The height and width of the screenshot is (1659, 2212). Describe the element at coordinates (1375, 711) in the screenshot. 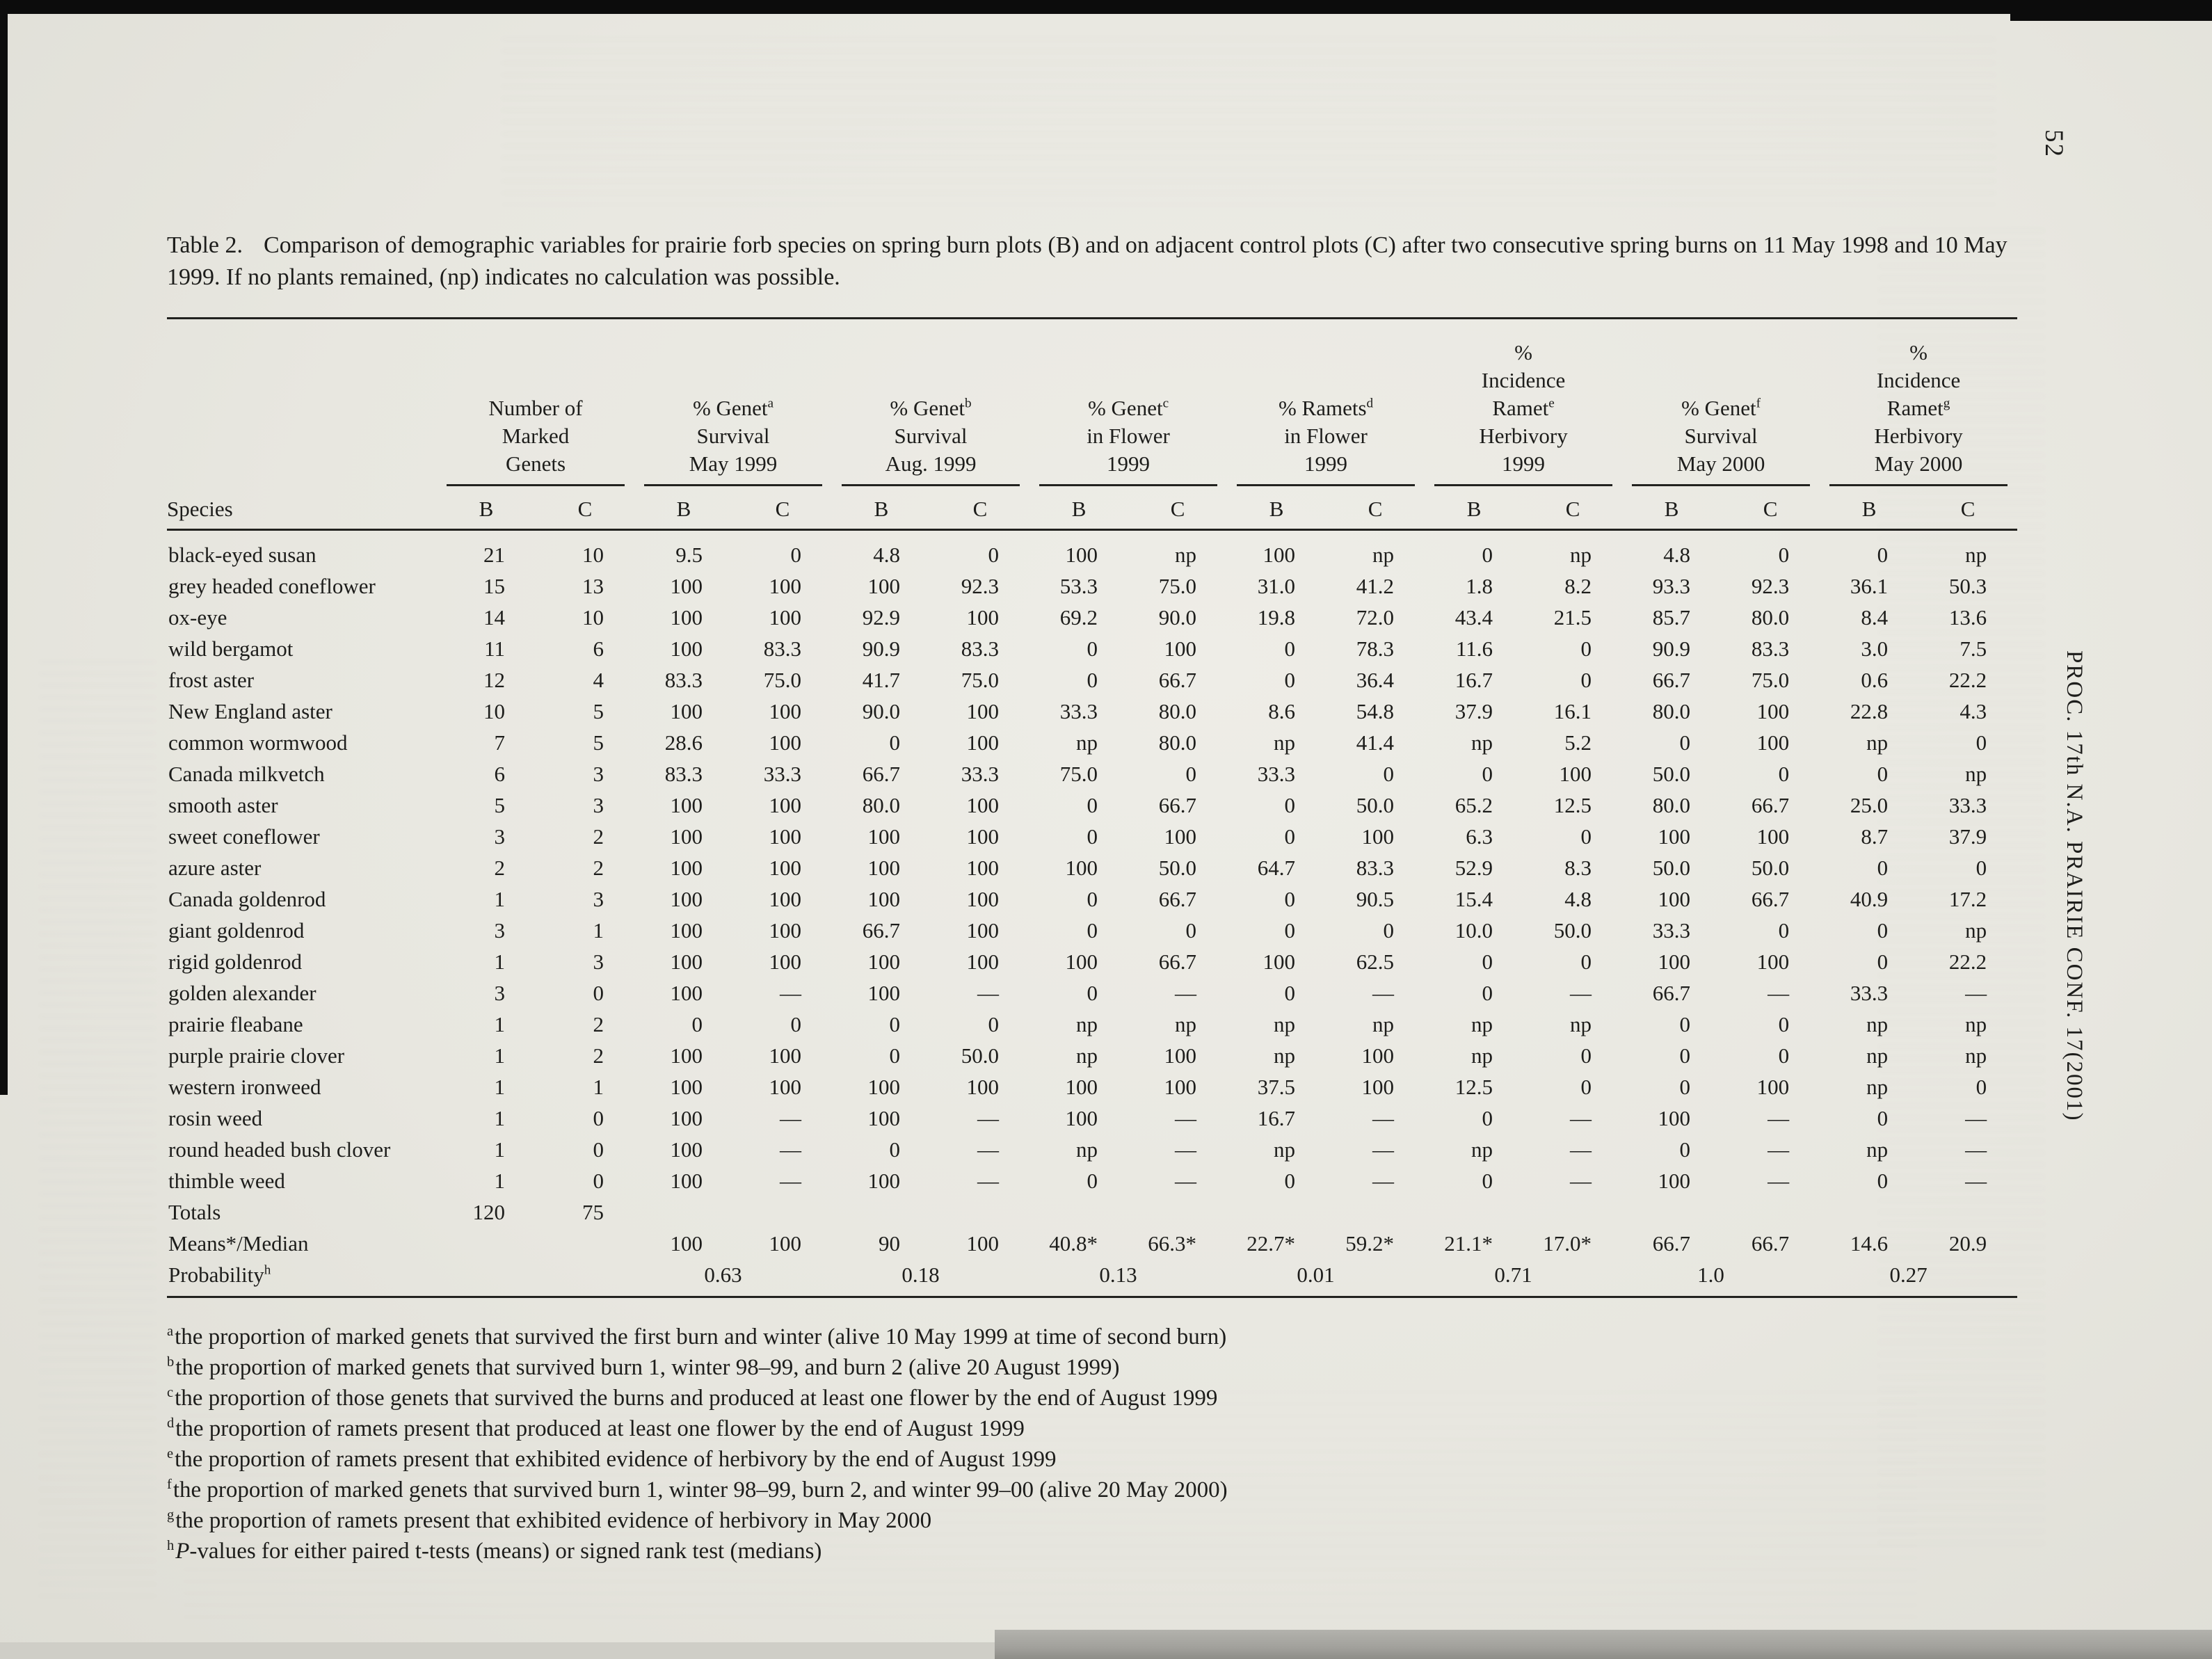

I see `value-cell: 54.8` at that location.